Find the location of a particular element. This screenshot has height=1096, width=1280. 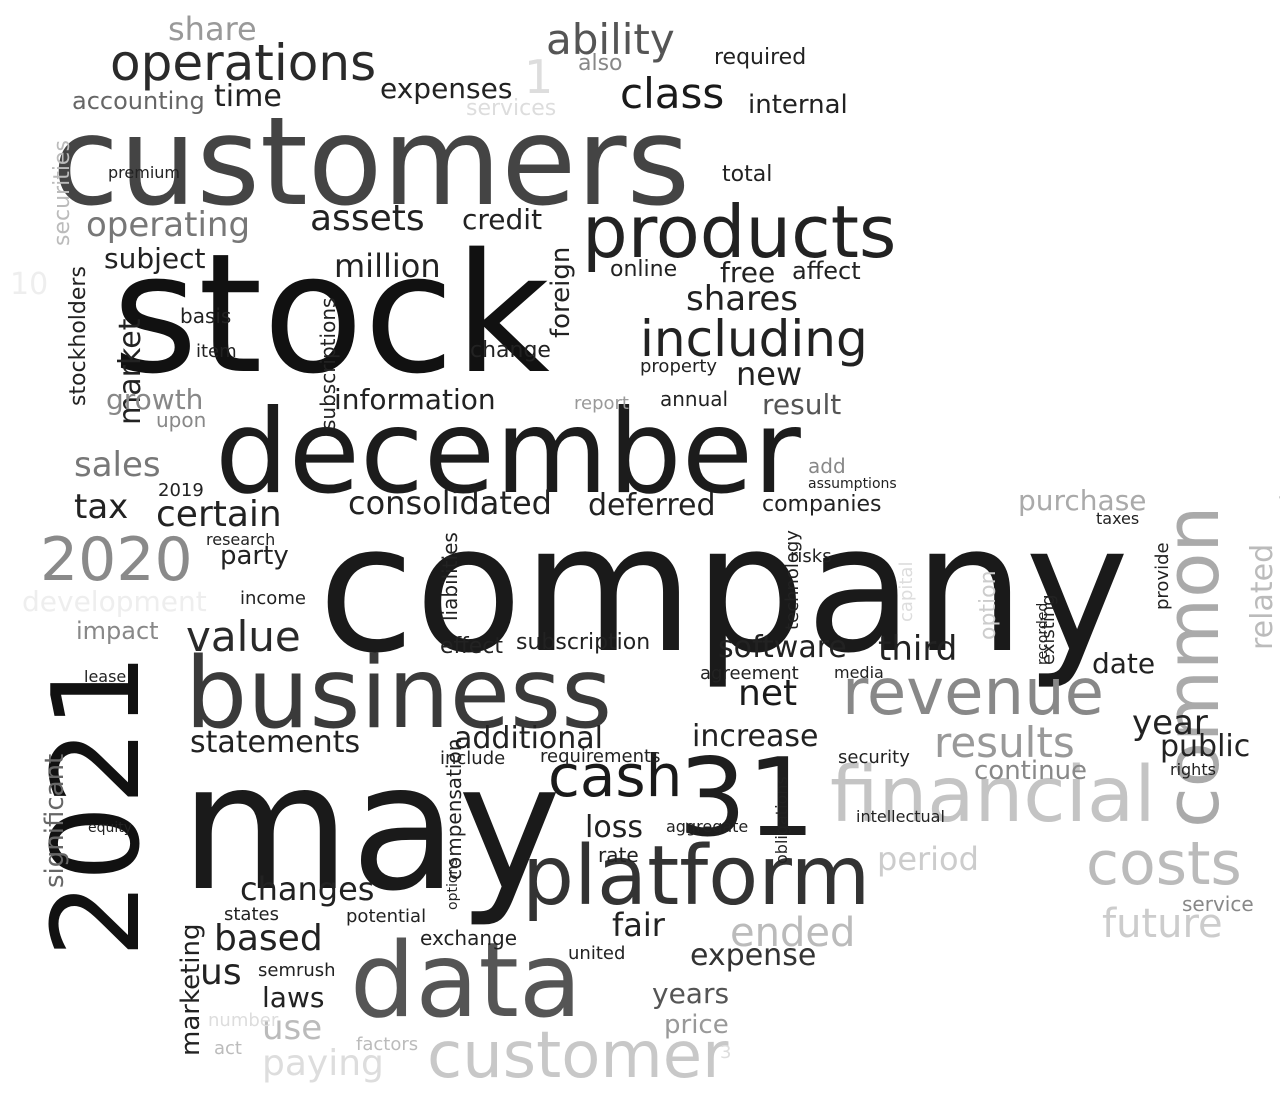

word: 31 is located at coordinates (747, 798).